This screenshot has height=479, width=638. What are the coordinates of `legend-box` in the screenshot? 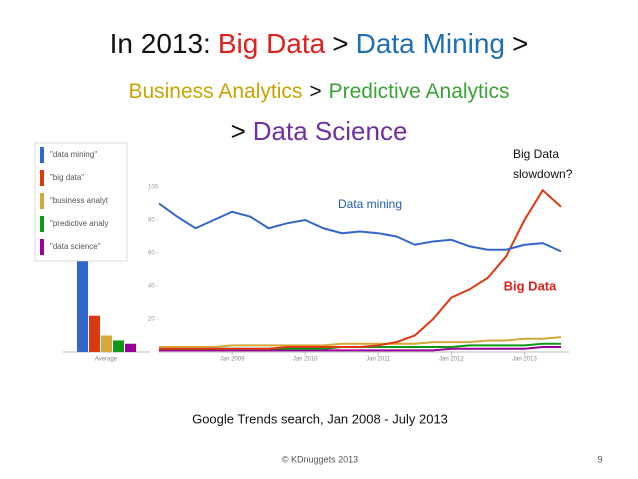 It's located at (81, 202).